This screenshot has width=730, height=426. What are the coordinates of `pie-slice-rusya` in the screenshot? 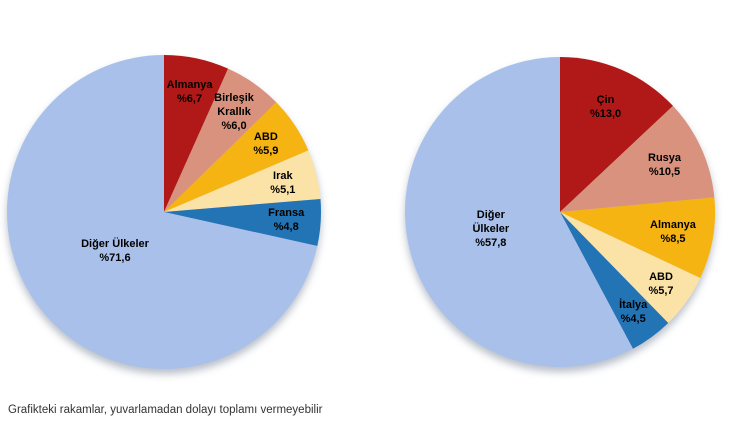 It's located at (637, 158).